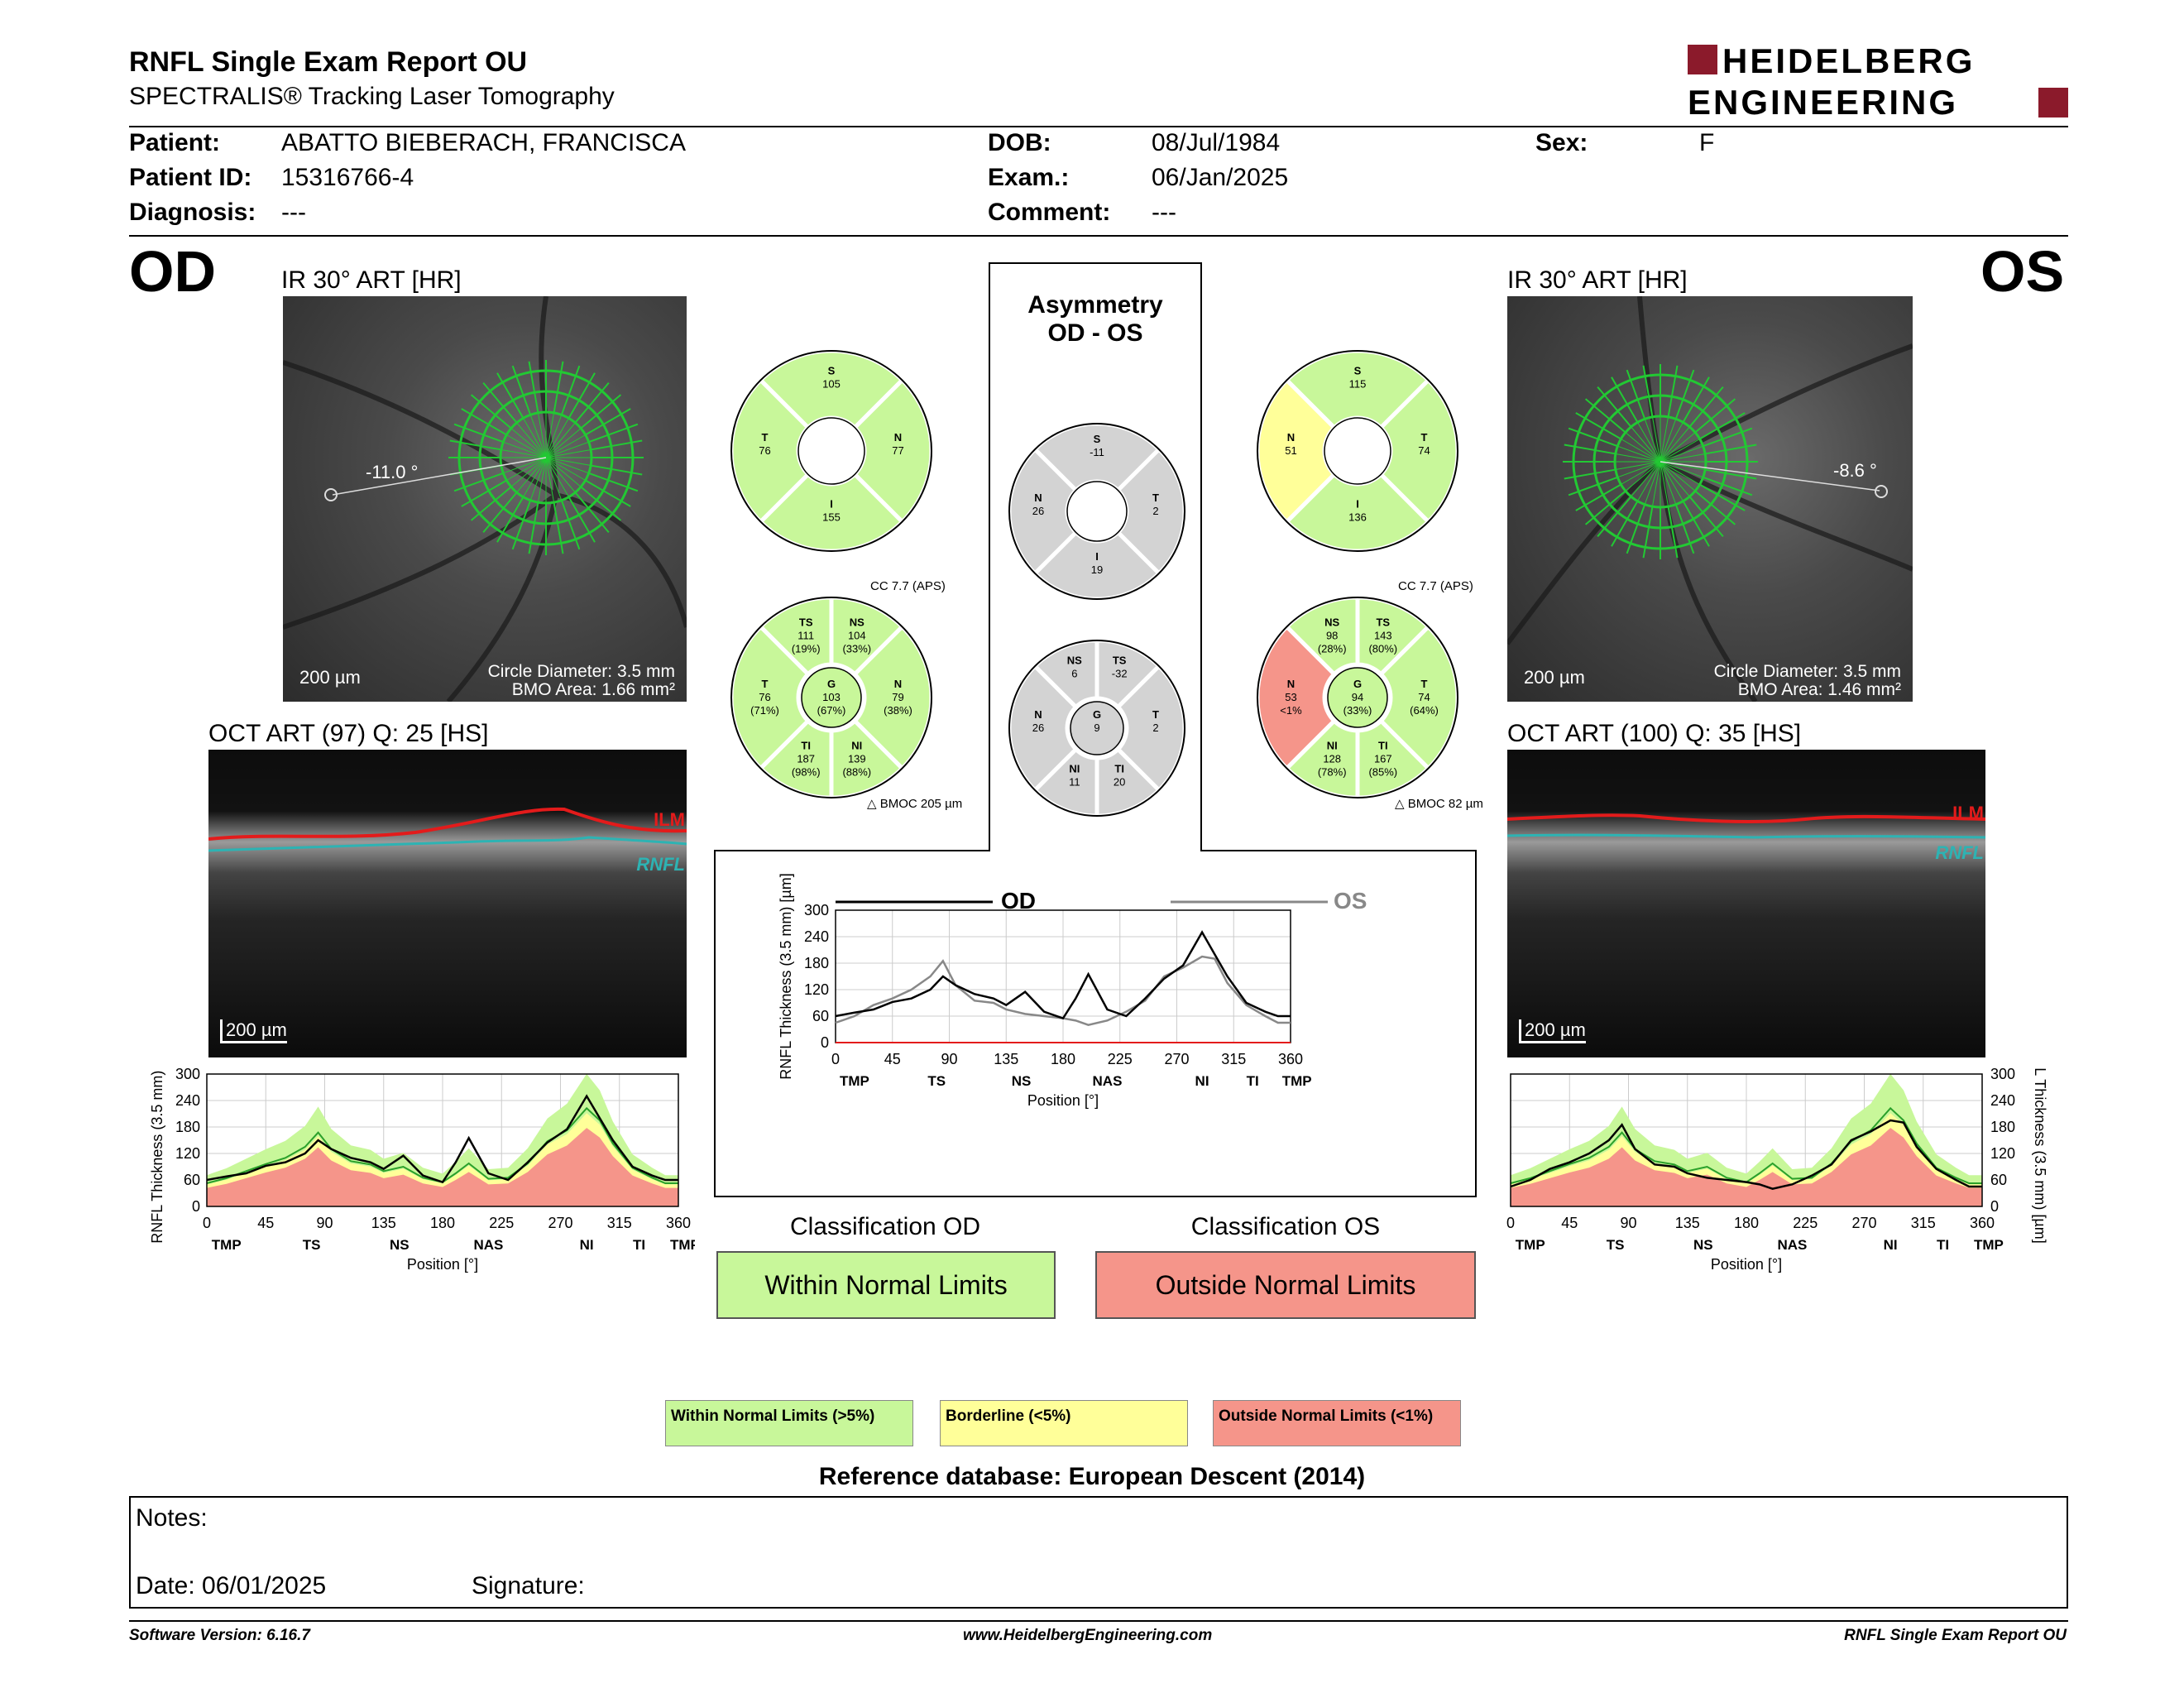  I want to click on region-label: NAS, so click(488, 1245).